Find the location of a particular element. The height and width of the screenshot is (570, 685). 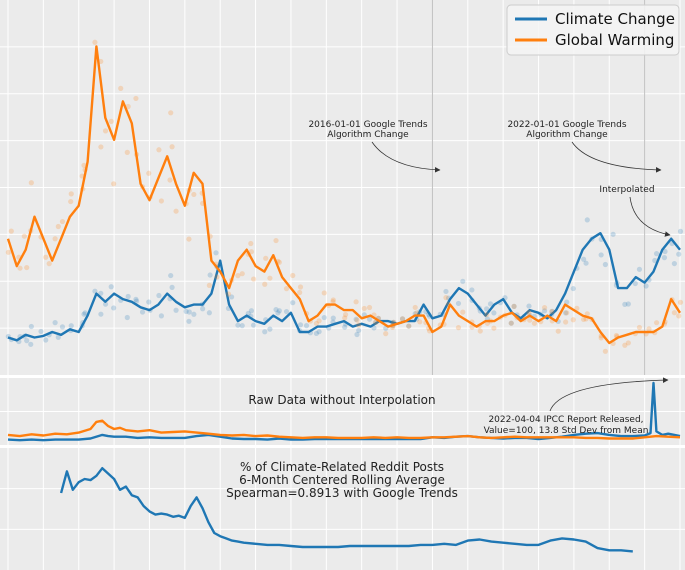

annotation-2016-line2: Algorithm Change is located at coordinates (368, 135).